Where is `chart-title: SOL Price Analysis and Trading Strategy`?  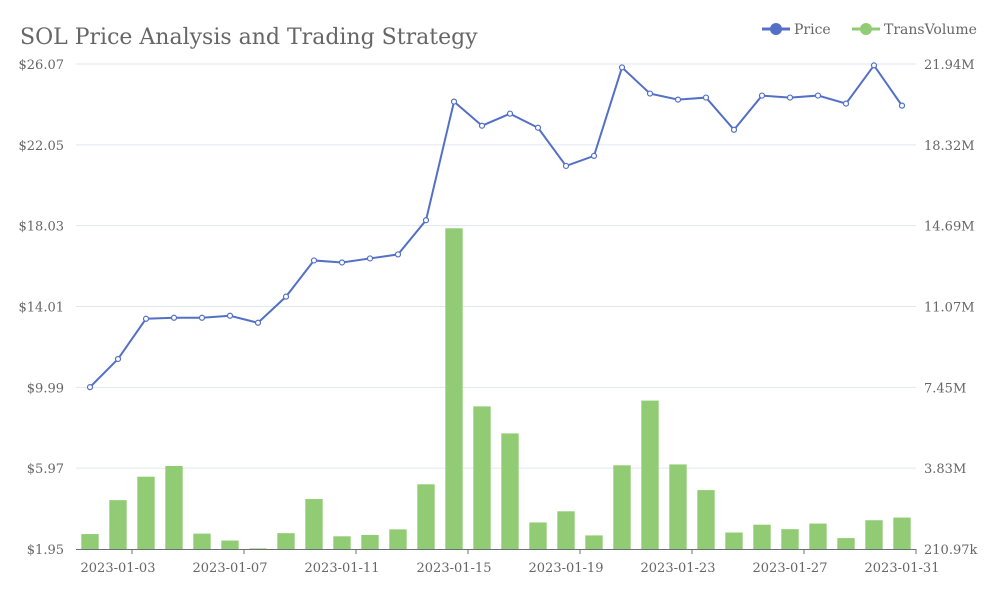
chart-title: SOL Price Analysis and Trading Strategy is located at coordinates (249, 37).